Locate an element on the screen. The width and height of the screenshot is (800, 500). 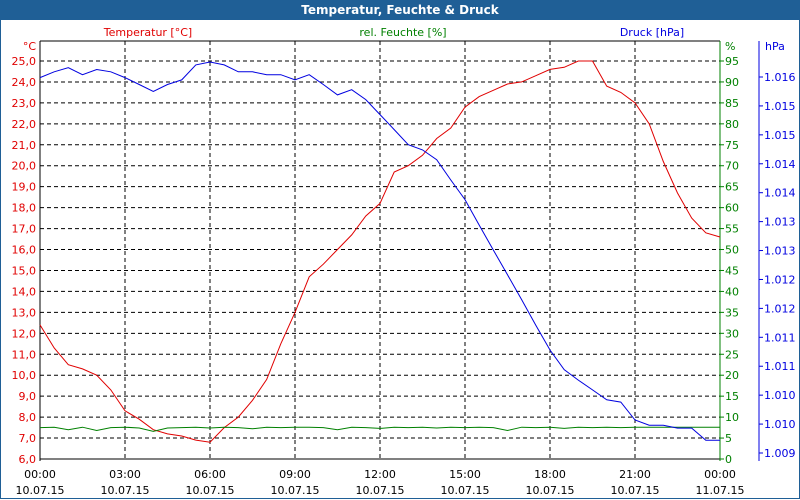
temperature-tick-label: 19,0 is located at coordinates (24, 187).